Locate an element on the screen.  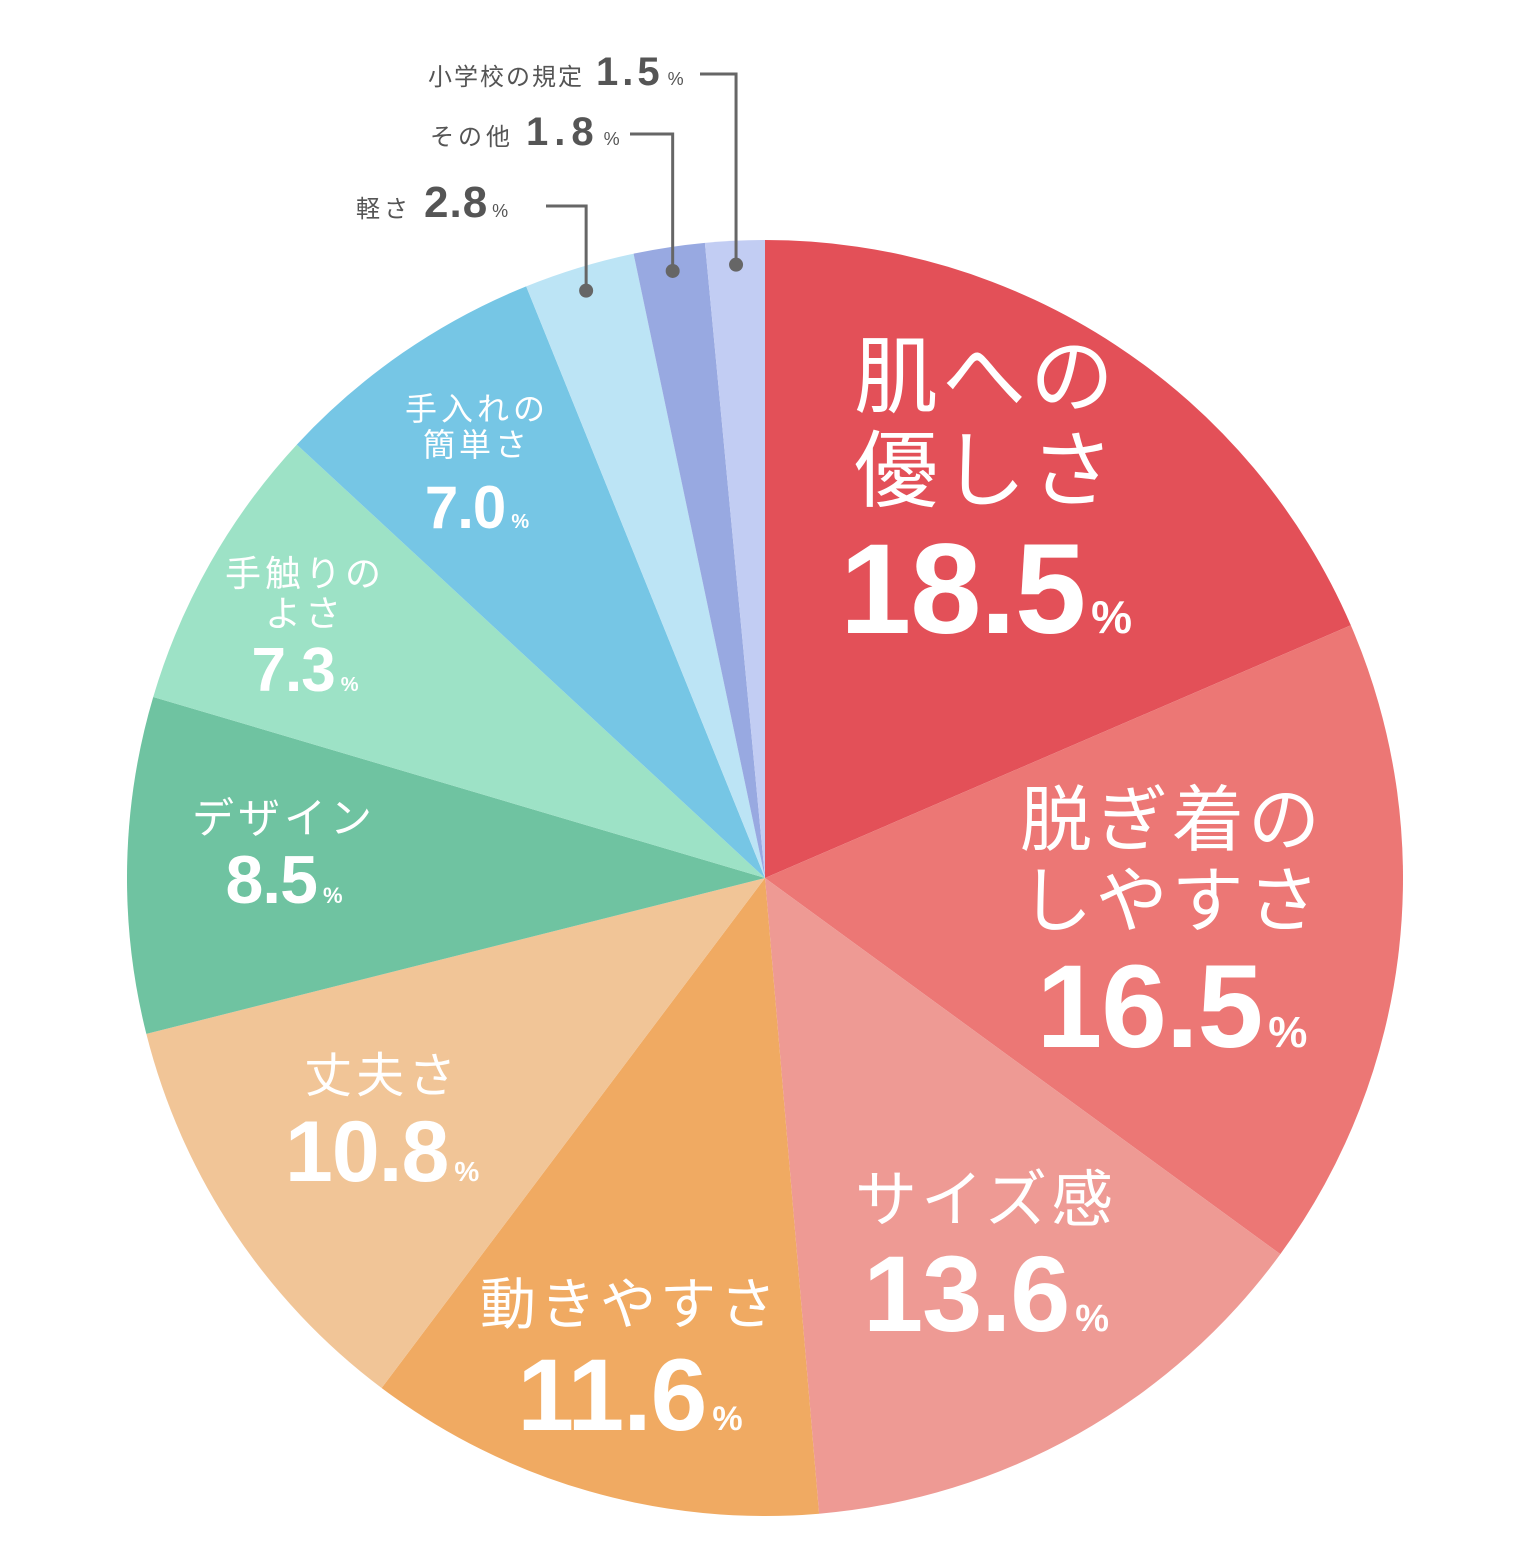
slice-label-texture: 手触りの よさ 7.3% is located at coordinates (305, 629).